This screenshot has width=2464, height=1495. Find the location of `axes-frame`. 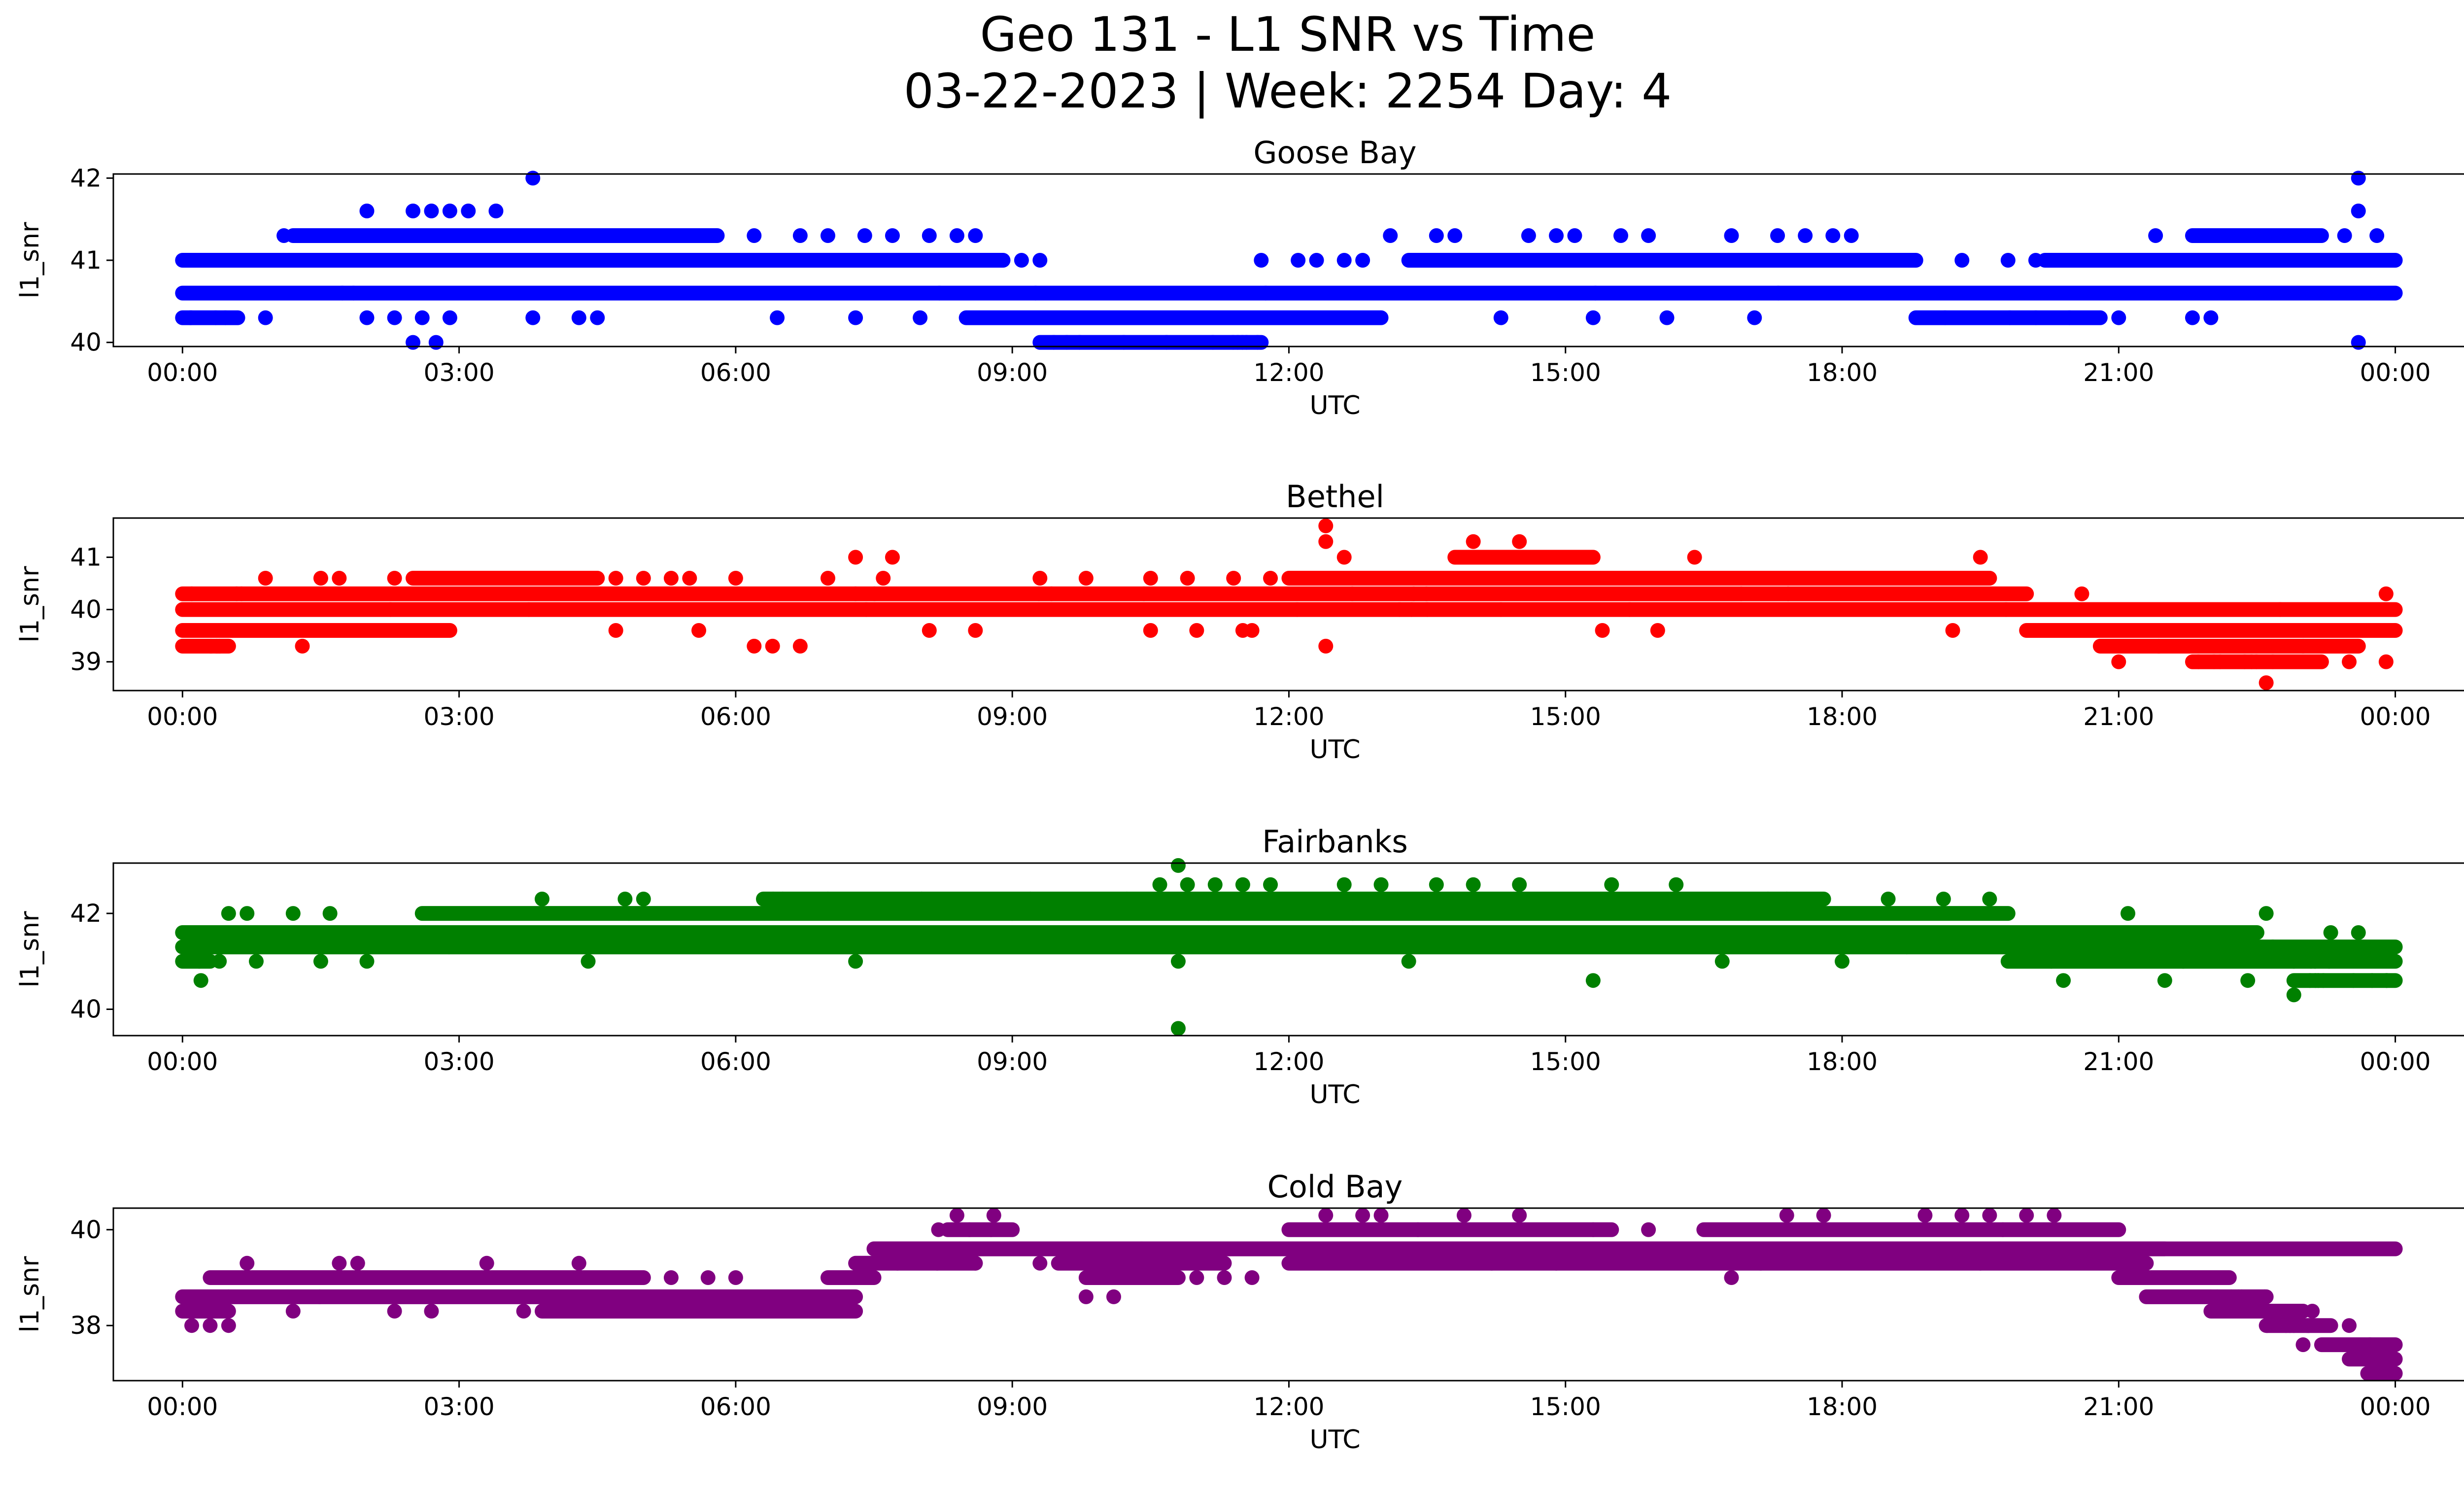

axes-frame is located at coordinates (1288, 604).